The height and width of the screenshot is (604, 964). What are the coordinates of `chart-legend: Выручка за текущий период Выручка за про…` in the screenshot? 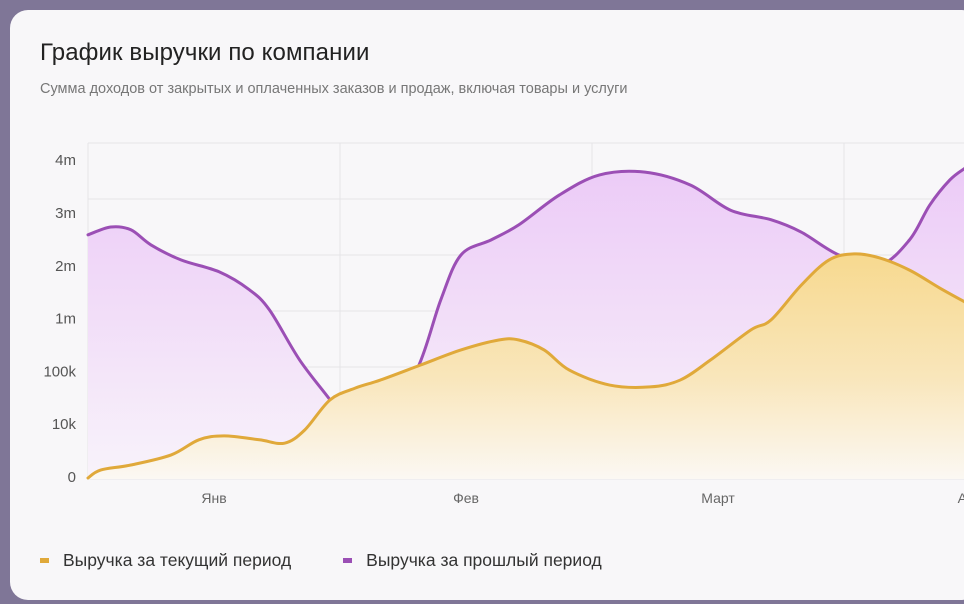 It's located at (321, 560).